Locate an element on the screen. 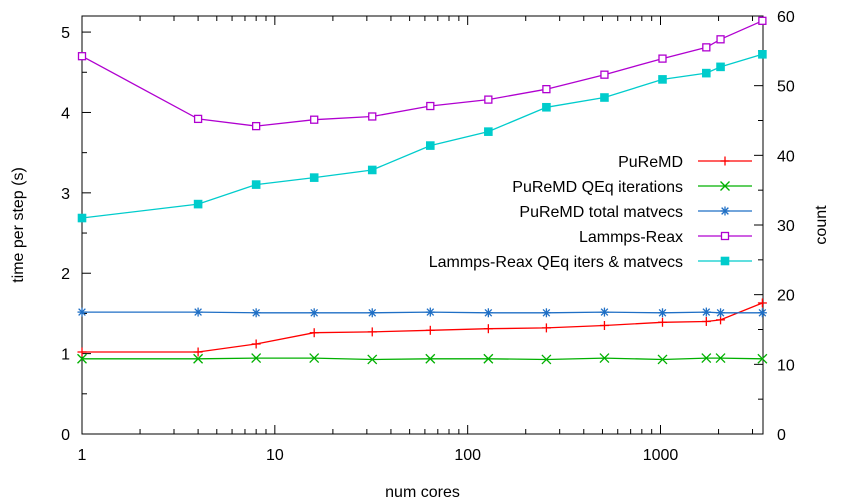  y2-tick-label: 40 is located at coordinates (786, 156).